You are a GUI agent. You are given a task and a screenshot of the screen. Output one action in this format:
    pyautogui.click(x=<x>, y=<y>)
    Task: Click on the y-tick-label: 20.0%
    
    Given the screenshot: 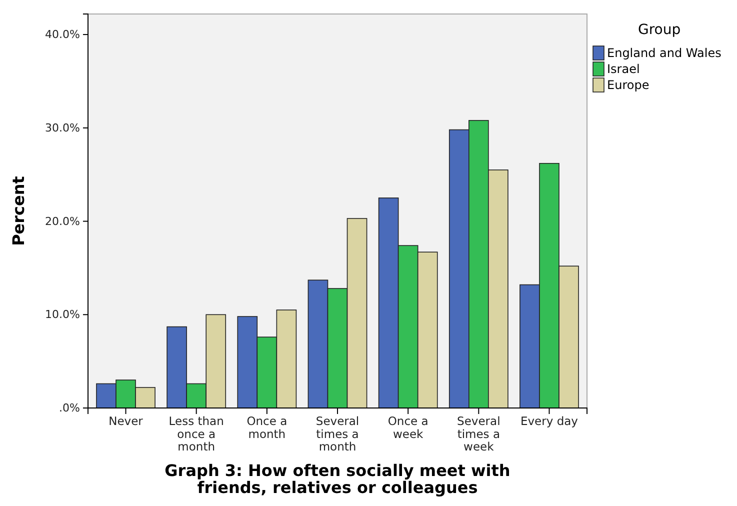 What is the action you would take?
    pyautogui.click(x=62, y=221)
    